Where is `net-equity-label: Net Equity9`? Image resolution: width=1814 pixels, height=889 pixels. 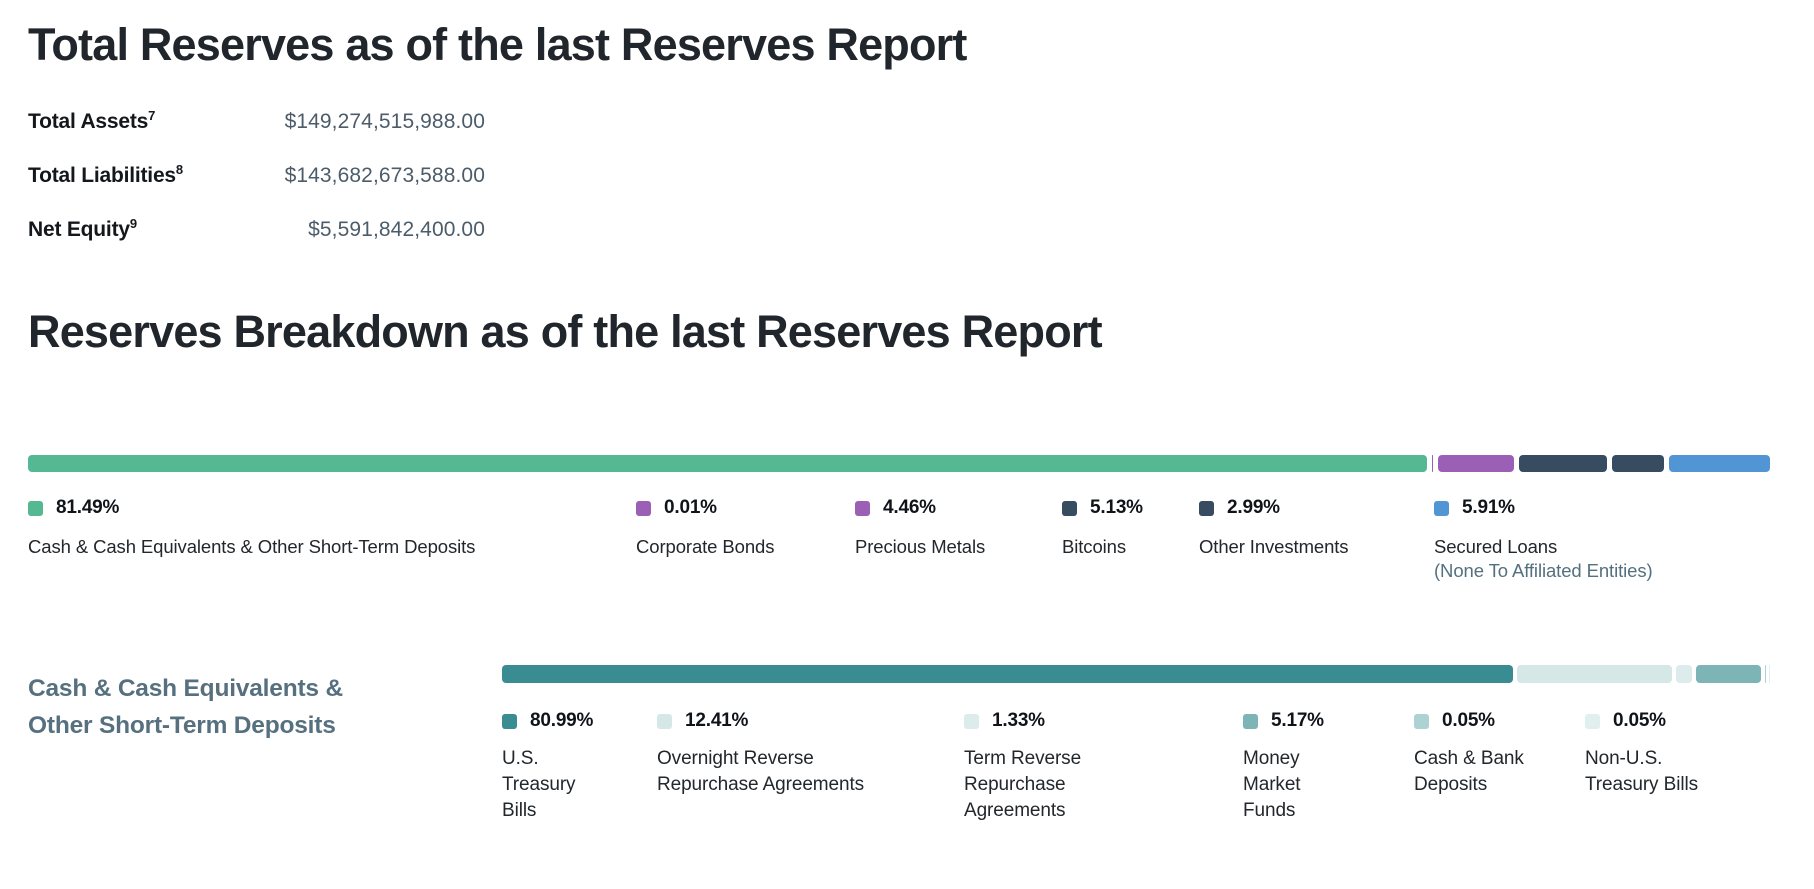
net-equity-label: Net Equity9 is located at coordinates (131, 229).